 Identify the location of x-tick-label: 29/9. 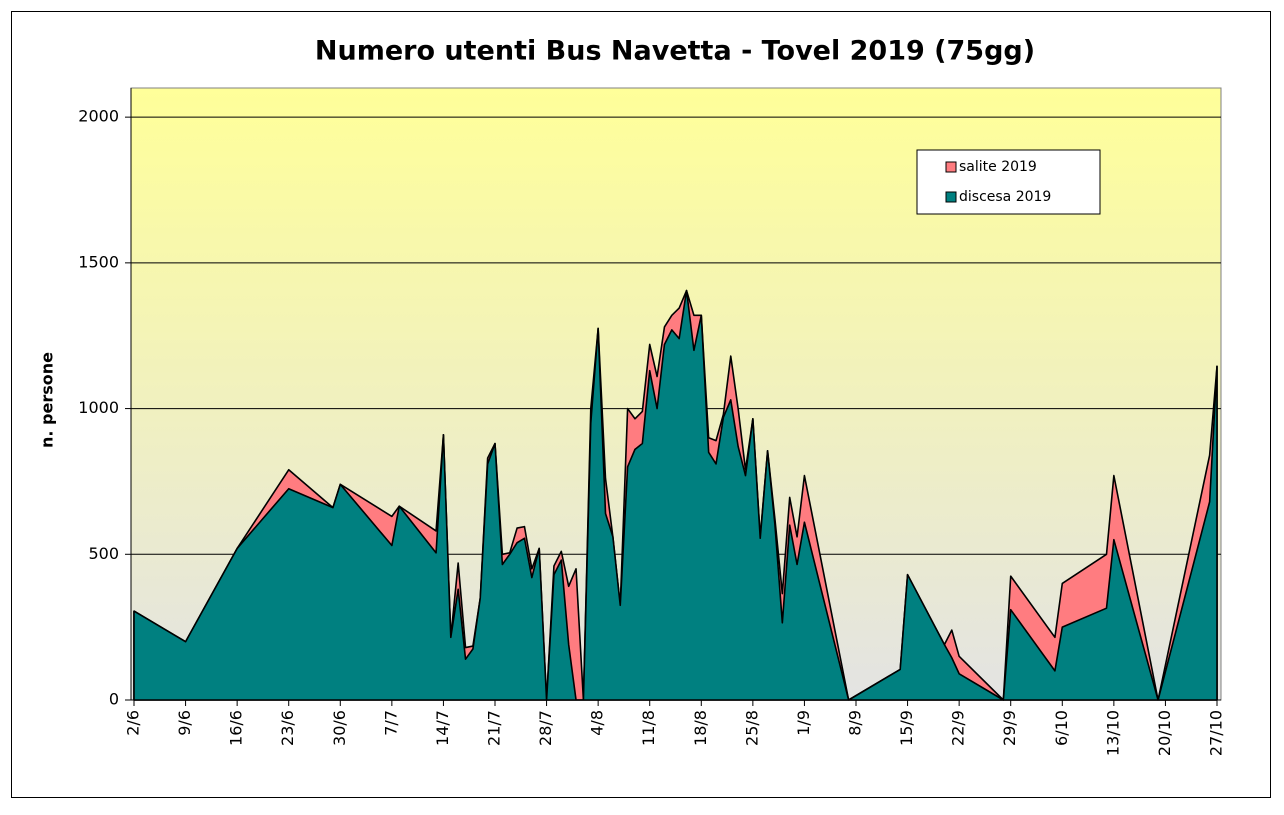
(1009, 728).